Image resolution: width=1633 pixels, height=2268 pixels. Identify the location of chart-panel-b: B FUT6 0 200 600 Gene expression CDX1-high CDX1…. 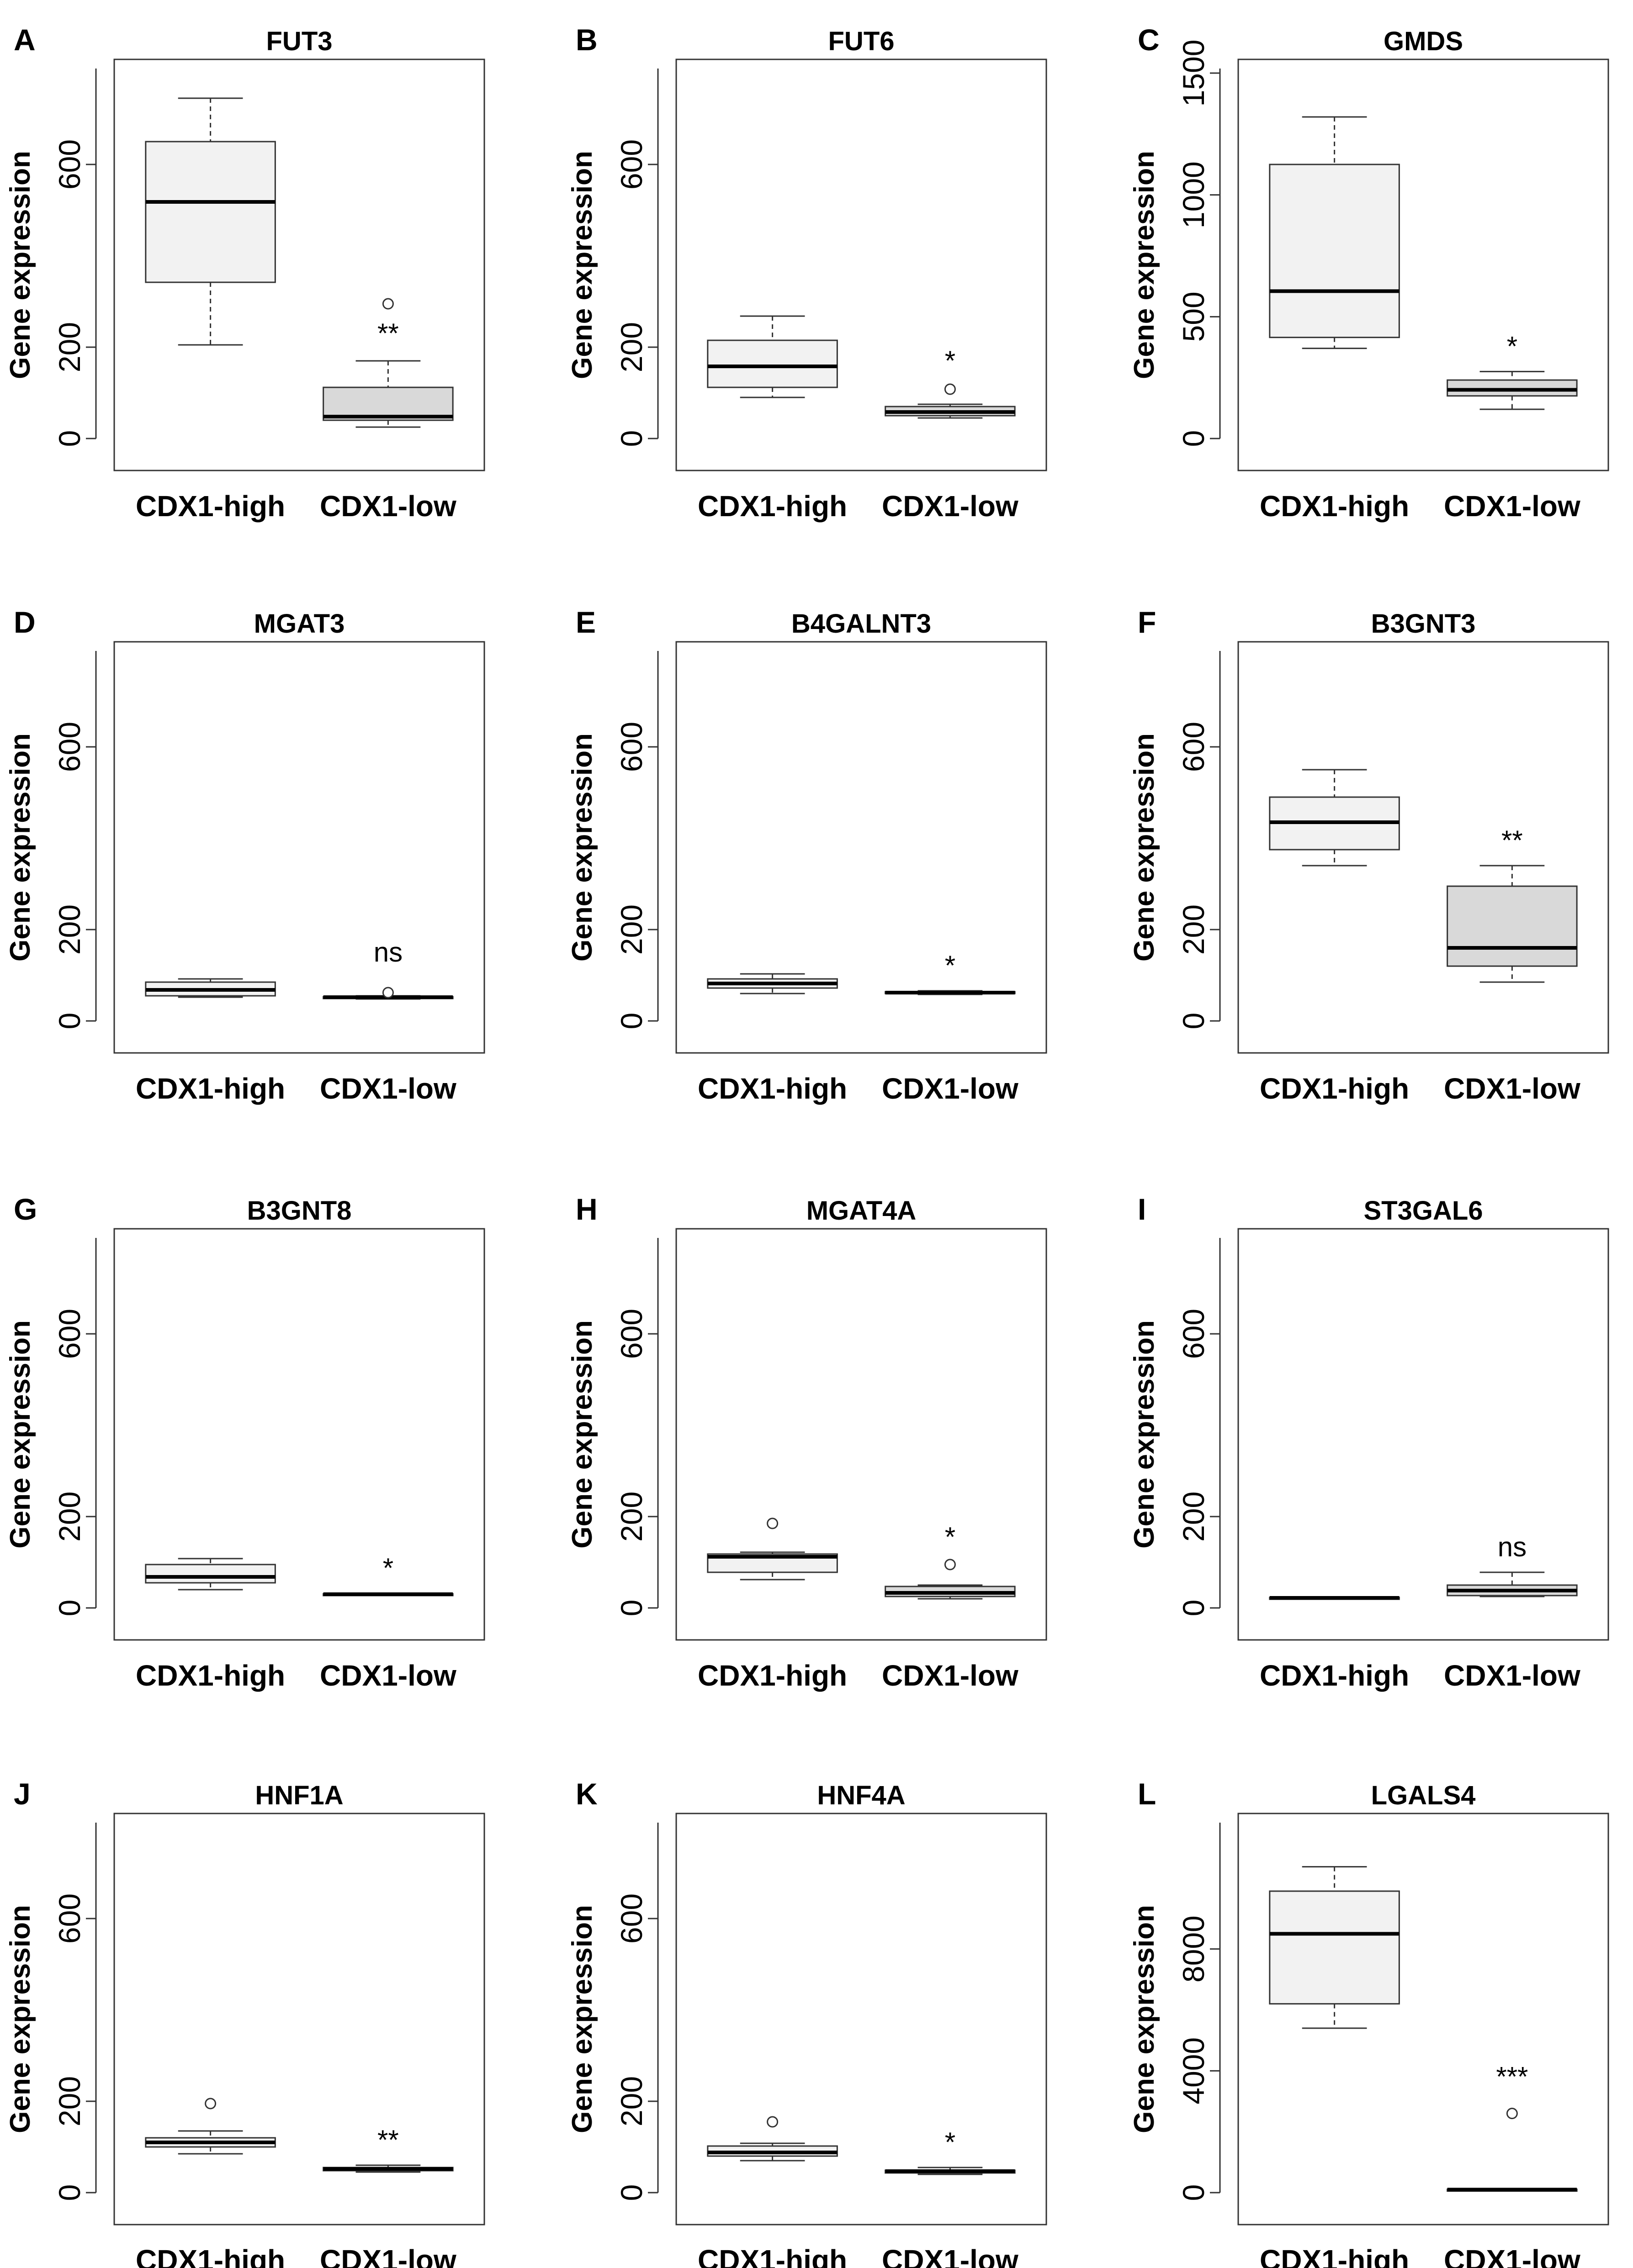
(807, 273).